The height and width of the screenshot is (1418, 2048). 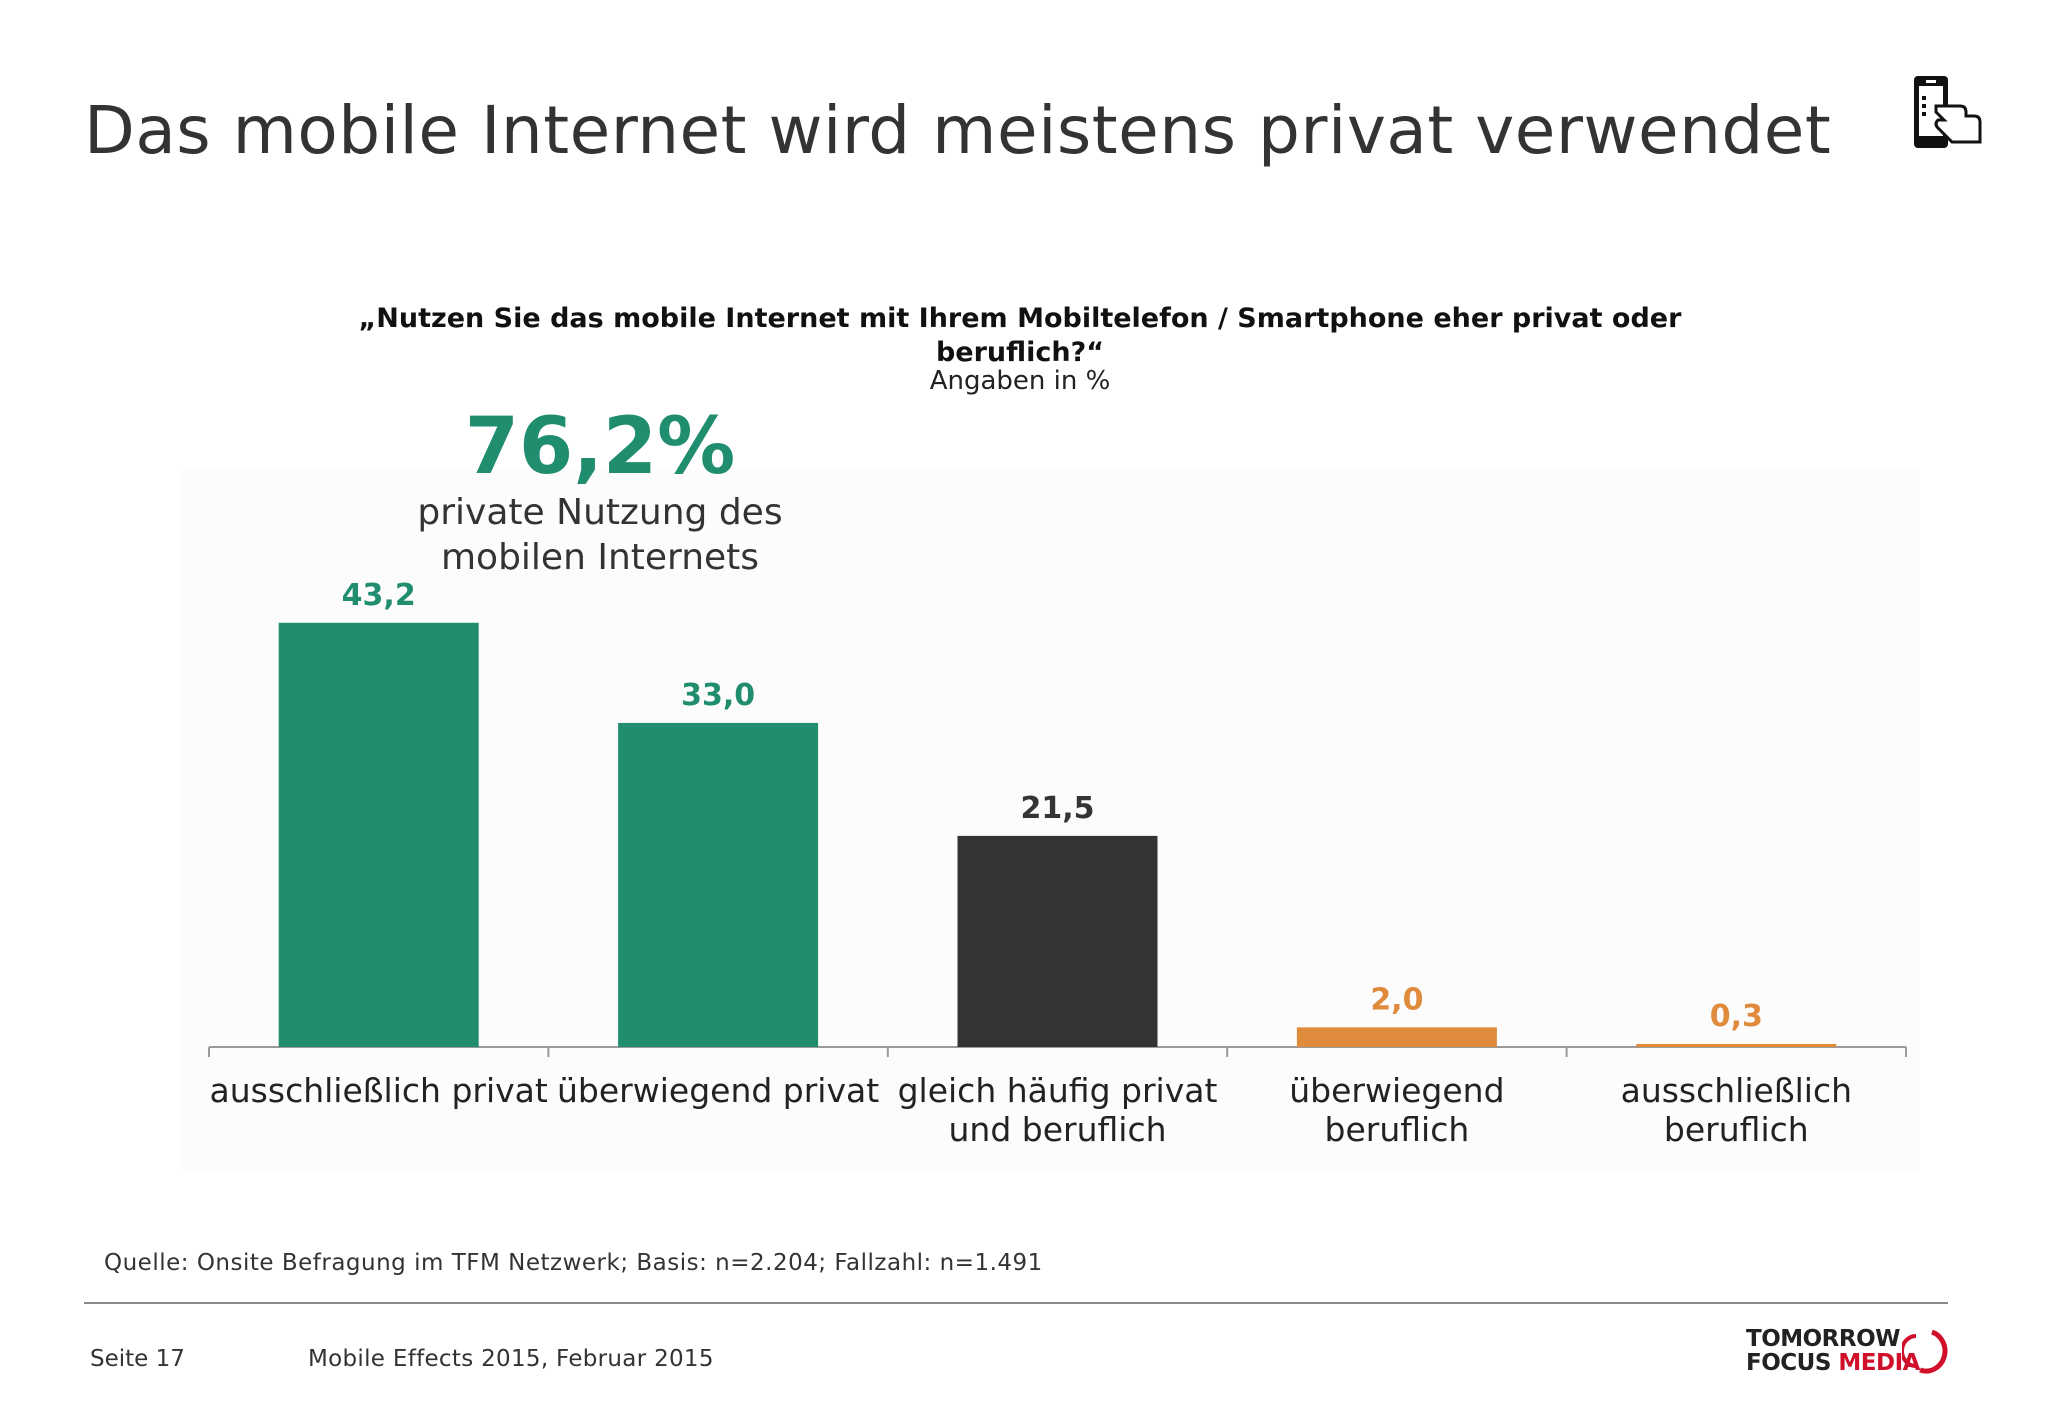 What do you see at coordinates (1833, 1363) in the screenshot?
I see `logo-line2: FOCUS MEDIA` at bounding box center [1833, 1363].